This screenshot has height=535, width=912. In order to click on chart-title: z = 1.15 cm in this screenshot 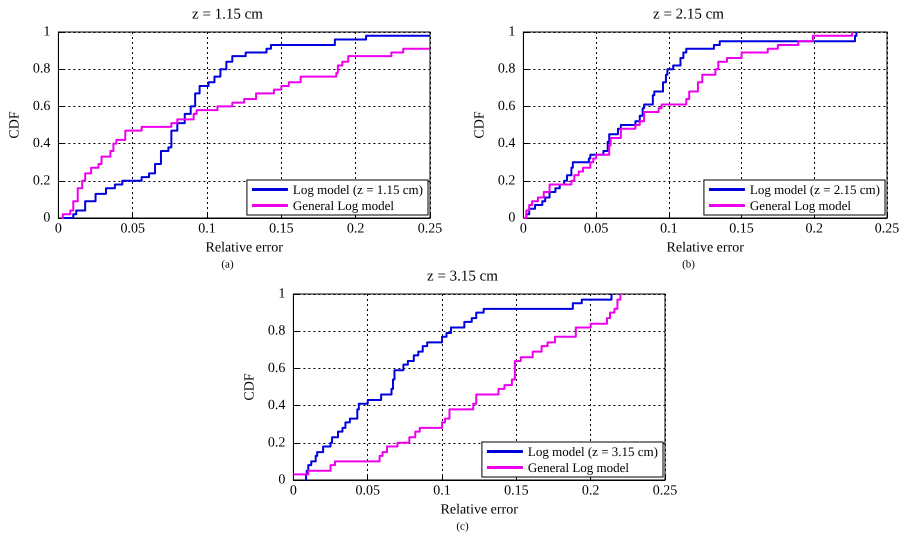, I will do `click(228, 14)`.